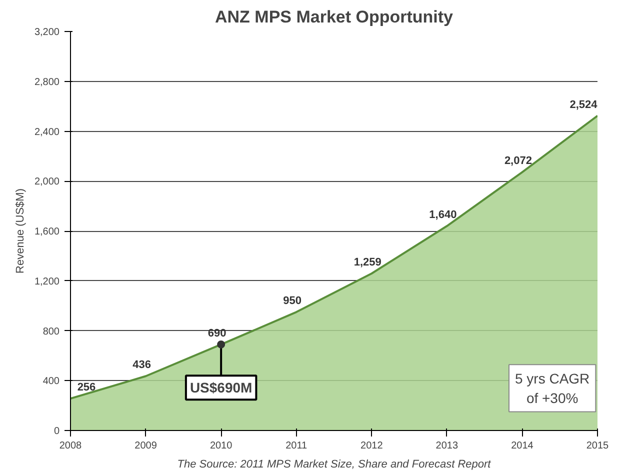 The width and height of the screenshot is (627, 475). What do you see at coordinates (47, 232) in the screenshot?
I see `y-tick-label: 1,600` at bounding box center [47, 232].